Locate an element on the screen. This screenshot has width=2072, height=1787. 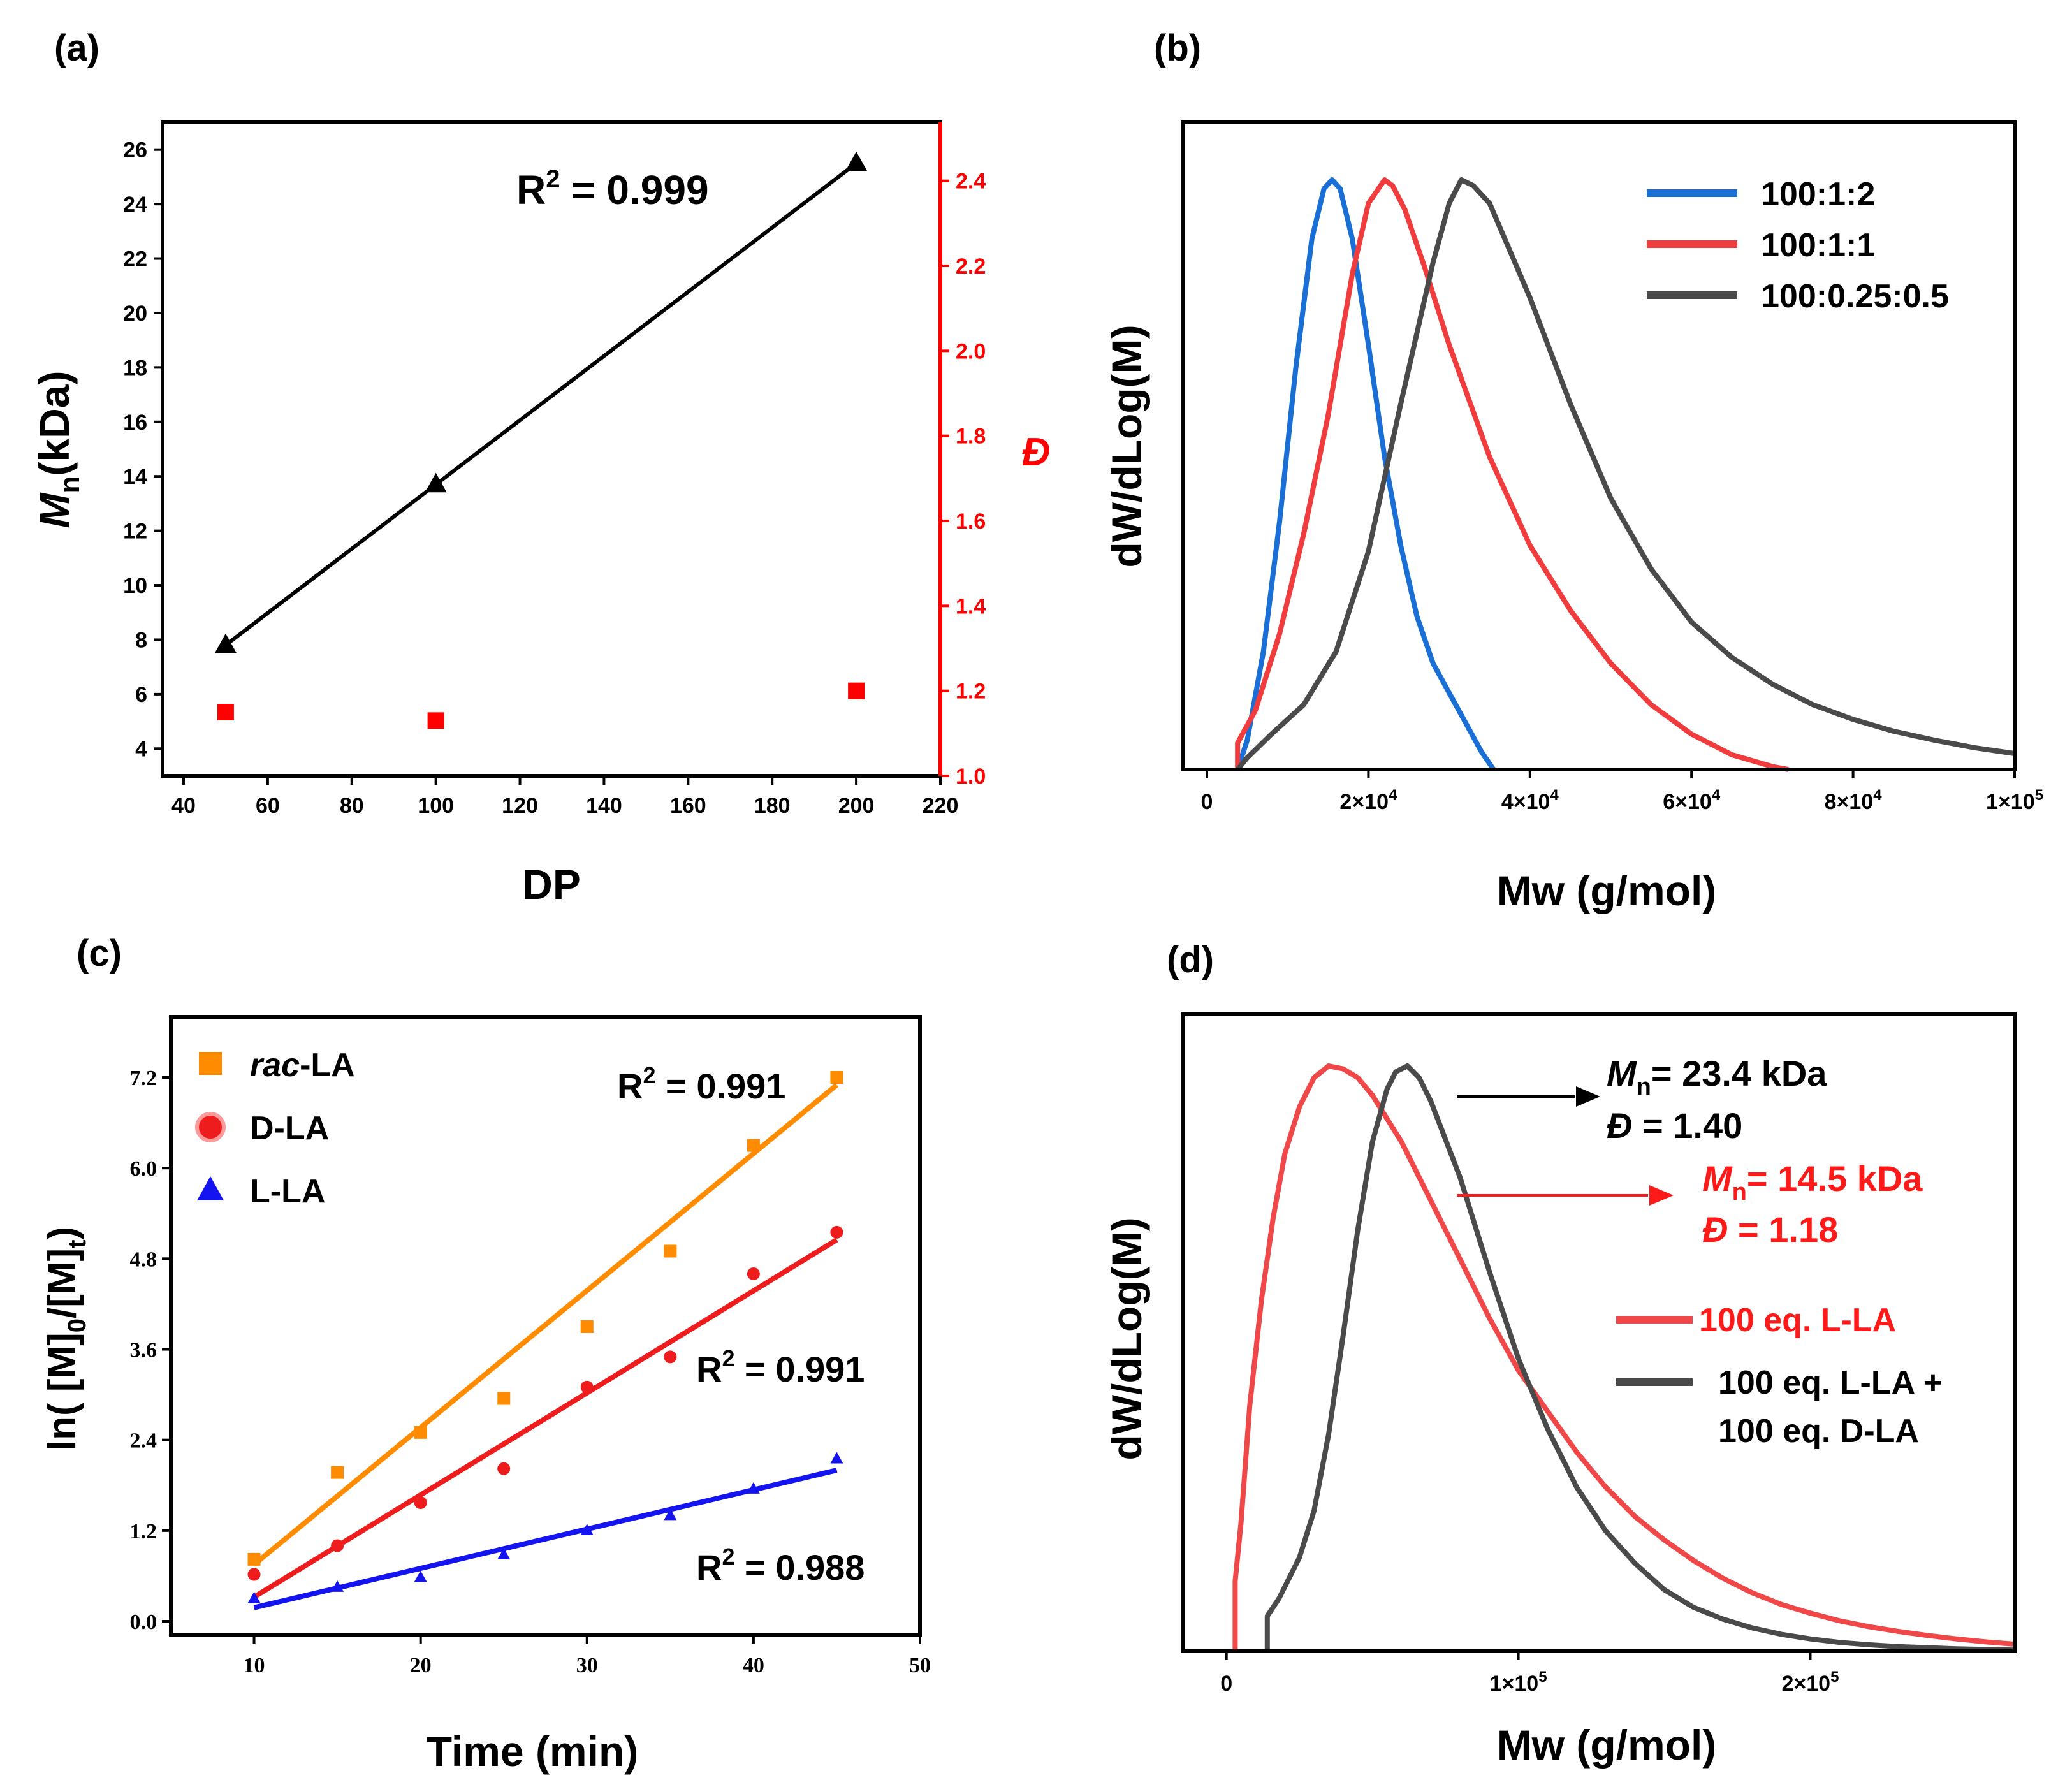
x-tick-label: 6×10⁴ is located at coordinates (1692, 800).